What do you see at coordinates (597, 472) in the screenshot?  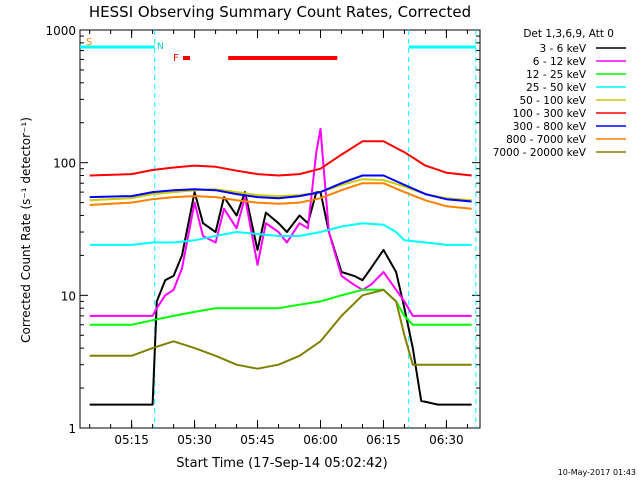 I see `footer-timestamp: 10-May-2017 01:43` at bounding box center [597, 472].